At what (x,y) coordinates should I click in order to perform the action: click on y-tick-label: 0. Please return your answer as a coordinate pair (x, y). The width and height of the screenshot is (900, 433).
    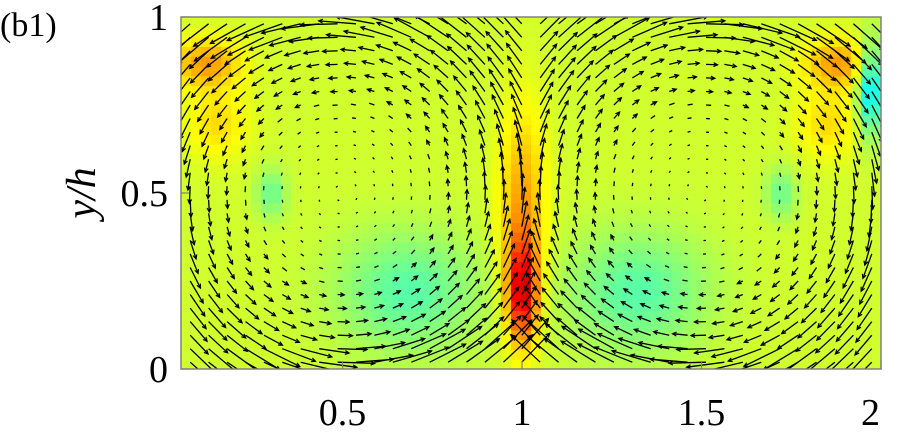
    Looking at the image, I should click on (158, 370).